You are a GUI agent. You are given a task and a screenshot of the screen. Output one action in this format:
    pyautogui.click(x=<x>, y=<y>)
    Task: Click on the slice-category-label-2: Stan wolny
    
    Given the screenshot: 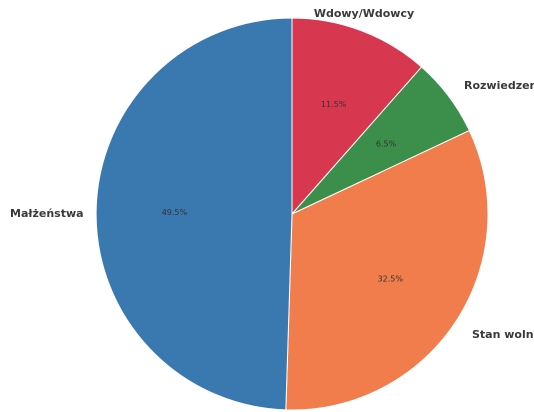 What is the action you would take?
    pyautogui.click(x=503, y=334)
    